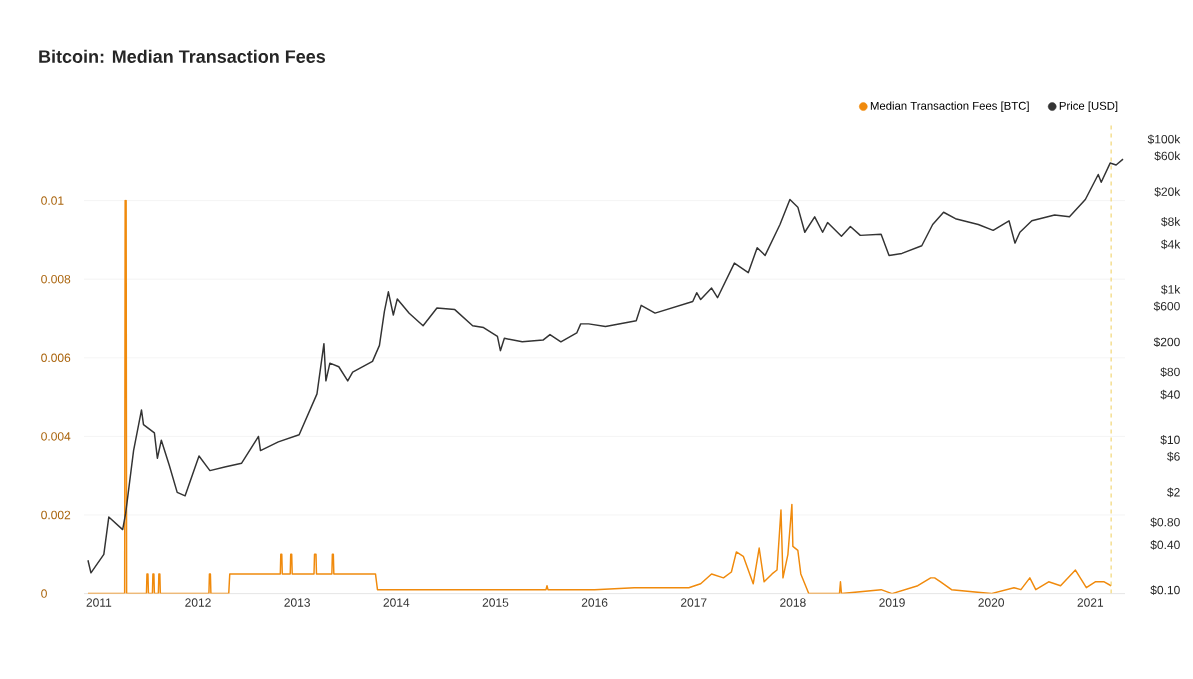 Image resolution: width=1193 pixels, height=679 pixels. I want to click on x-tick-label: 2011, so click(99, 602).